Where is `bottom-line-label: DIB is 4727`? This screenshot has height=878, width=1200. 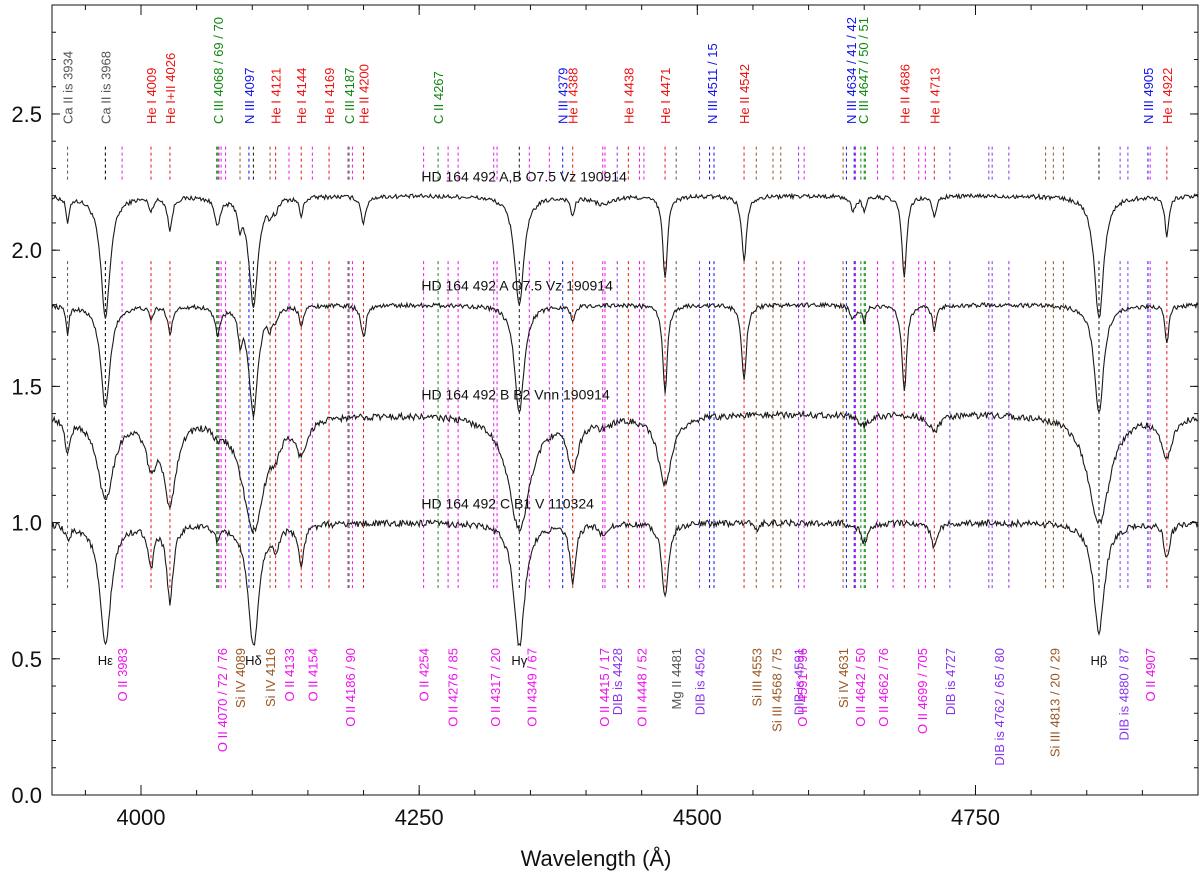 bottom-line-label: DIB is 4727 is located at coordinates (950, 681).